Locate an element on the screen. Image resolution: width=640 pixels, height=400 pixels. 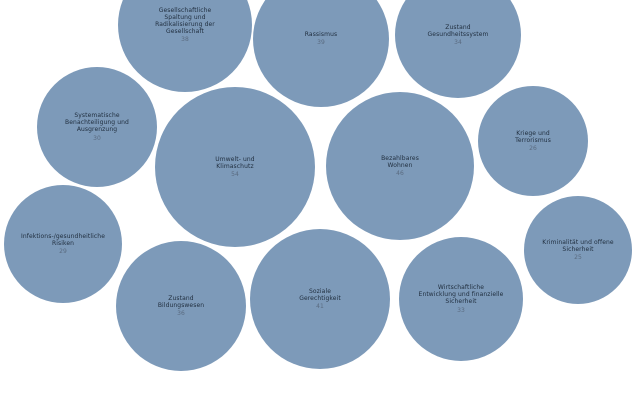
bubble-umwelt-und-klimaschutz: Umwelt- und Klimaschutz 54 is located at coordinates (235, 167).